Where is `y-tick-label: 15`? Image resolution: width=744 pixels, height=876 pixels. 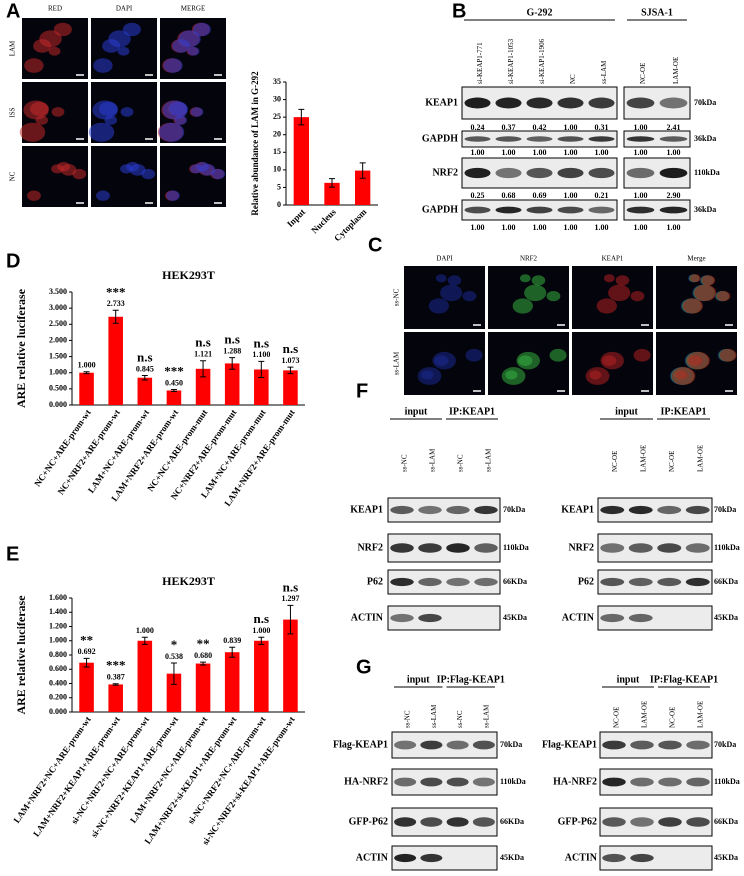
y-tick-label: 15 is located at coordinates (277, 151).